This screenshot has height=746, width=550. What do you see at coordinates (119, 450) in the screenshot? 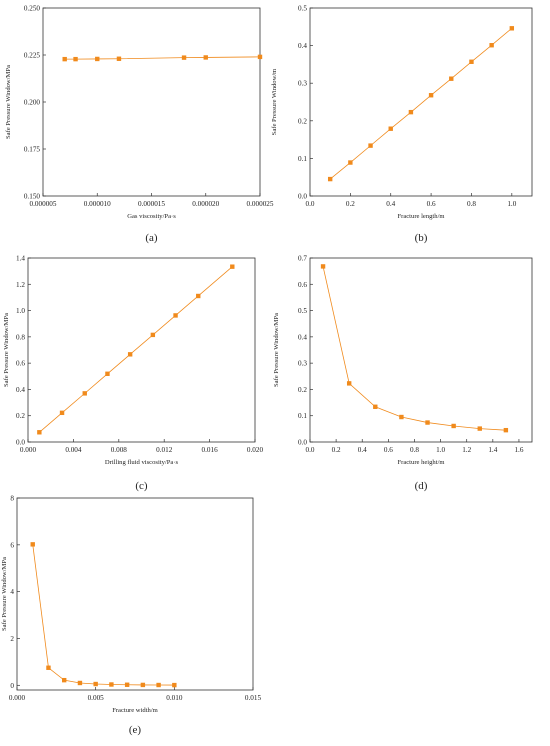
I see `x-tick-label: 0.008` at bounding box center [119, 450].